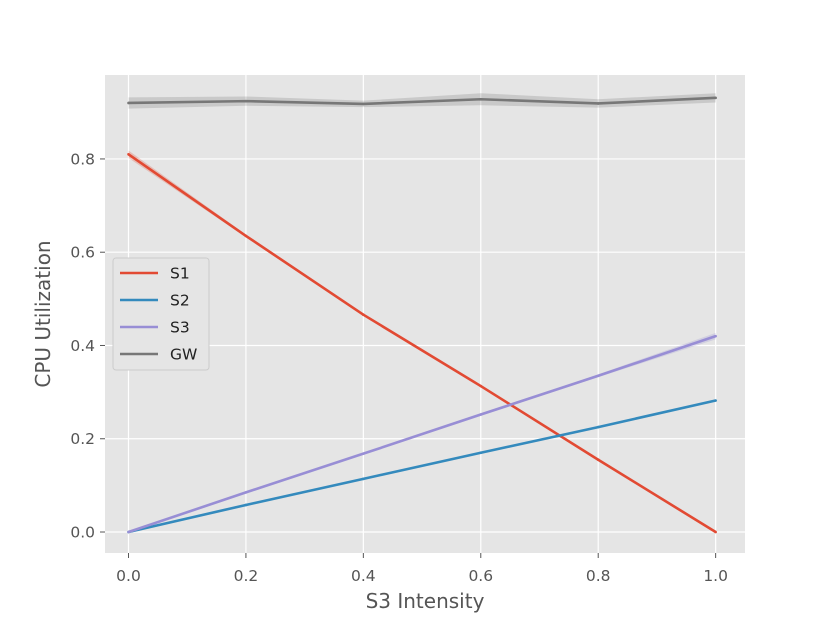 This screenshot has width=830, height=623. I want to click on legend-item-gw: GW, so click(158, 355).